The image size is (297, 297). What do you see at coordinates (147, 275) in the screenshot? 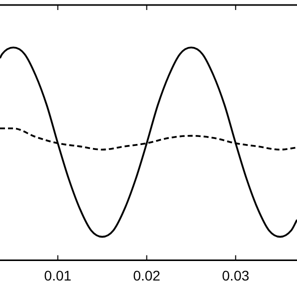
I see `x-tick-label: 0.02` at bounding box center [147, 275].